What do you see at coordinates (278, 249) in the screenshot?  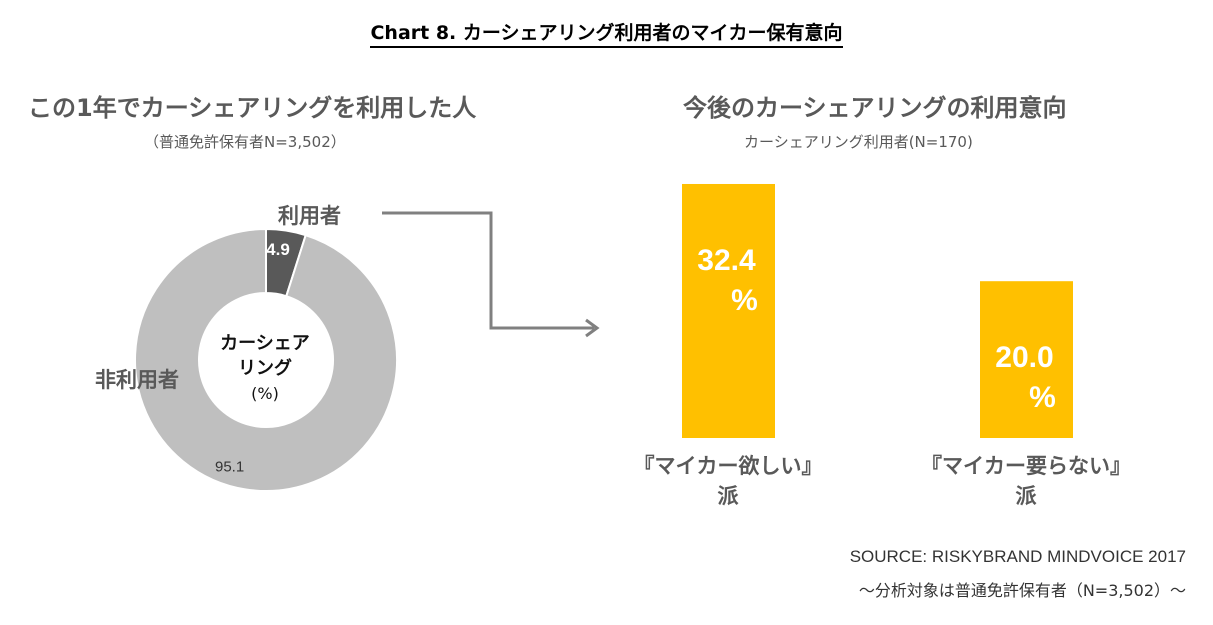 I see `donut-value-label-user: 4.9` at bounding box center [278, 249].